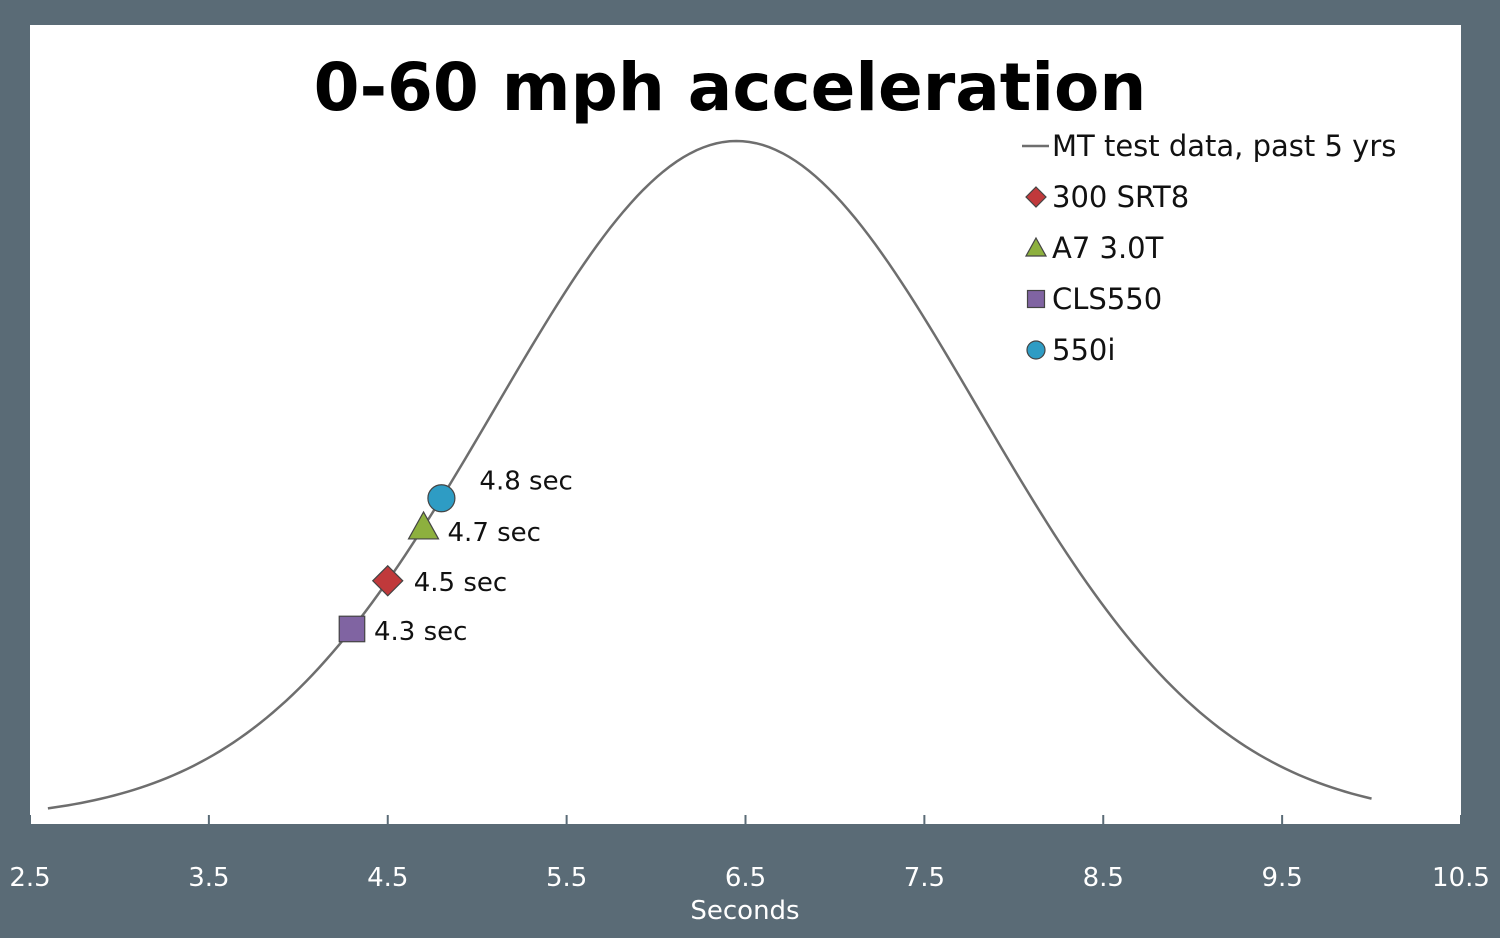 This screenshot has height=938, width=1500. I want to click on legend-square-icon, so click(1036, 299).